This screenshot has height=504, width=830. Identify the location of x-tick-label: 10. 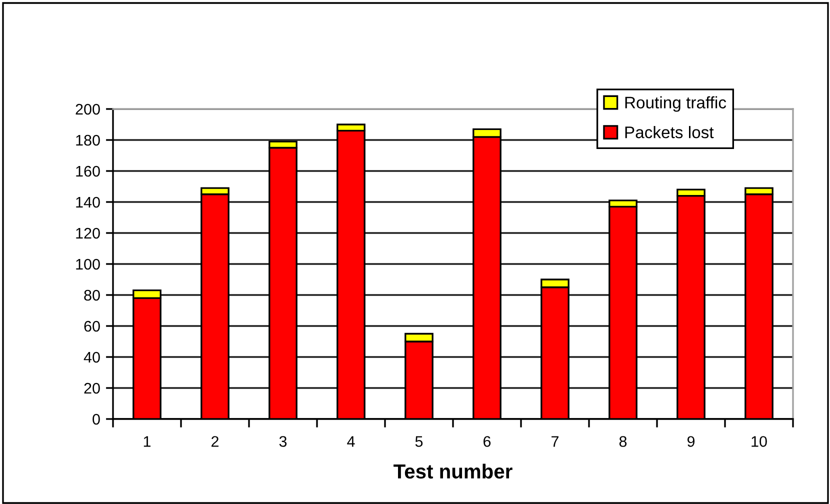
(759, 441).